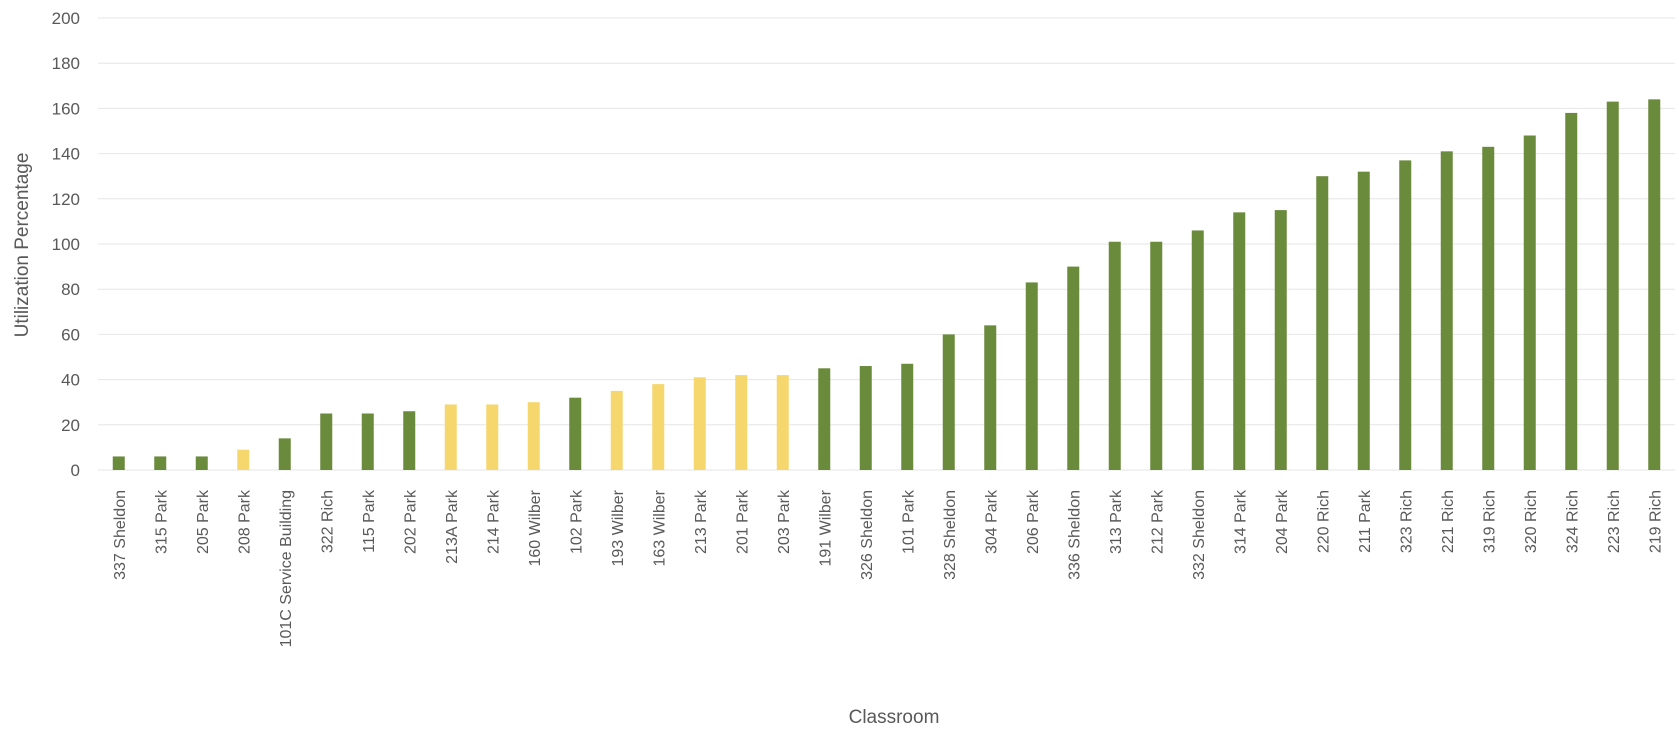 Image resolution: width=1679 pixels, height=738 pixels. What do you see at coordinates (75, 470) in the screenshot?
I see `y-tick-label: 0` at bounding box center [75, 470].